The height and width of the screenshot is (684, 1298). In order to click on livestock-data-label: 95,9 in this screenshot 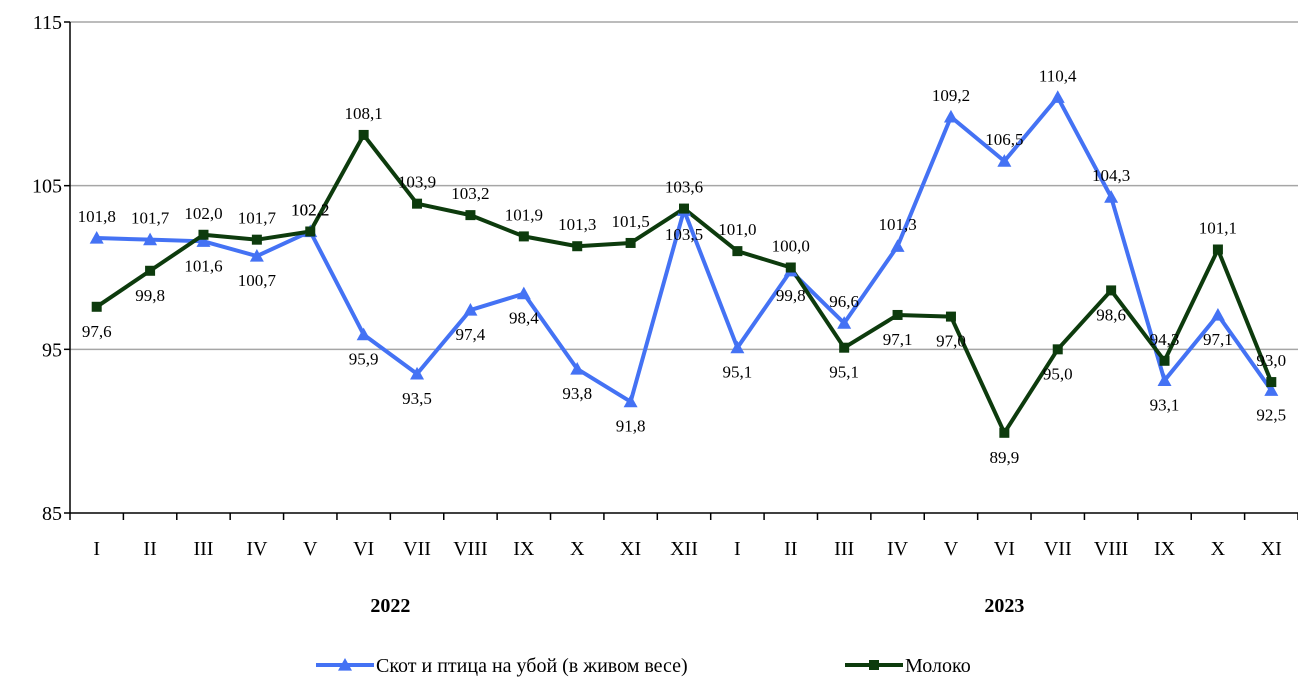, I will do `click(364, 359)`.